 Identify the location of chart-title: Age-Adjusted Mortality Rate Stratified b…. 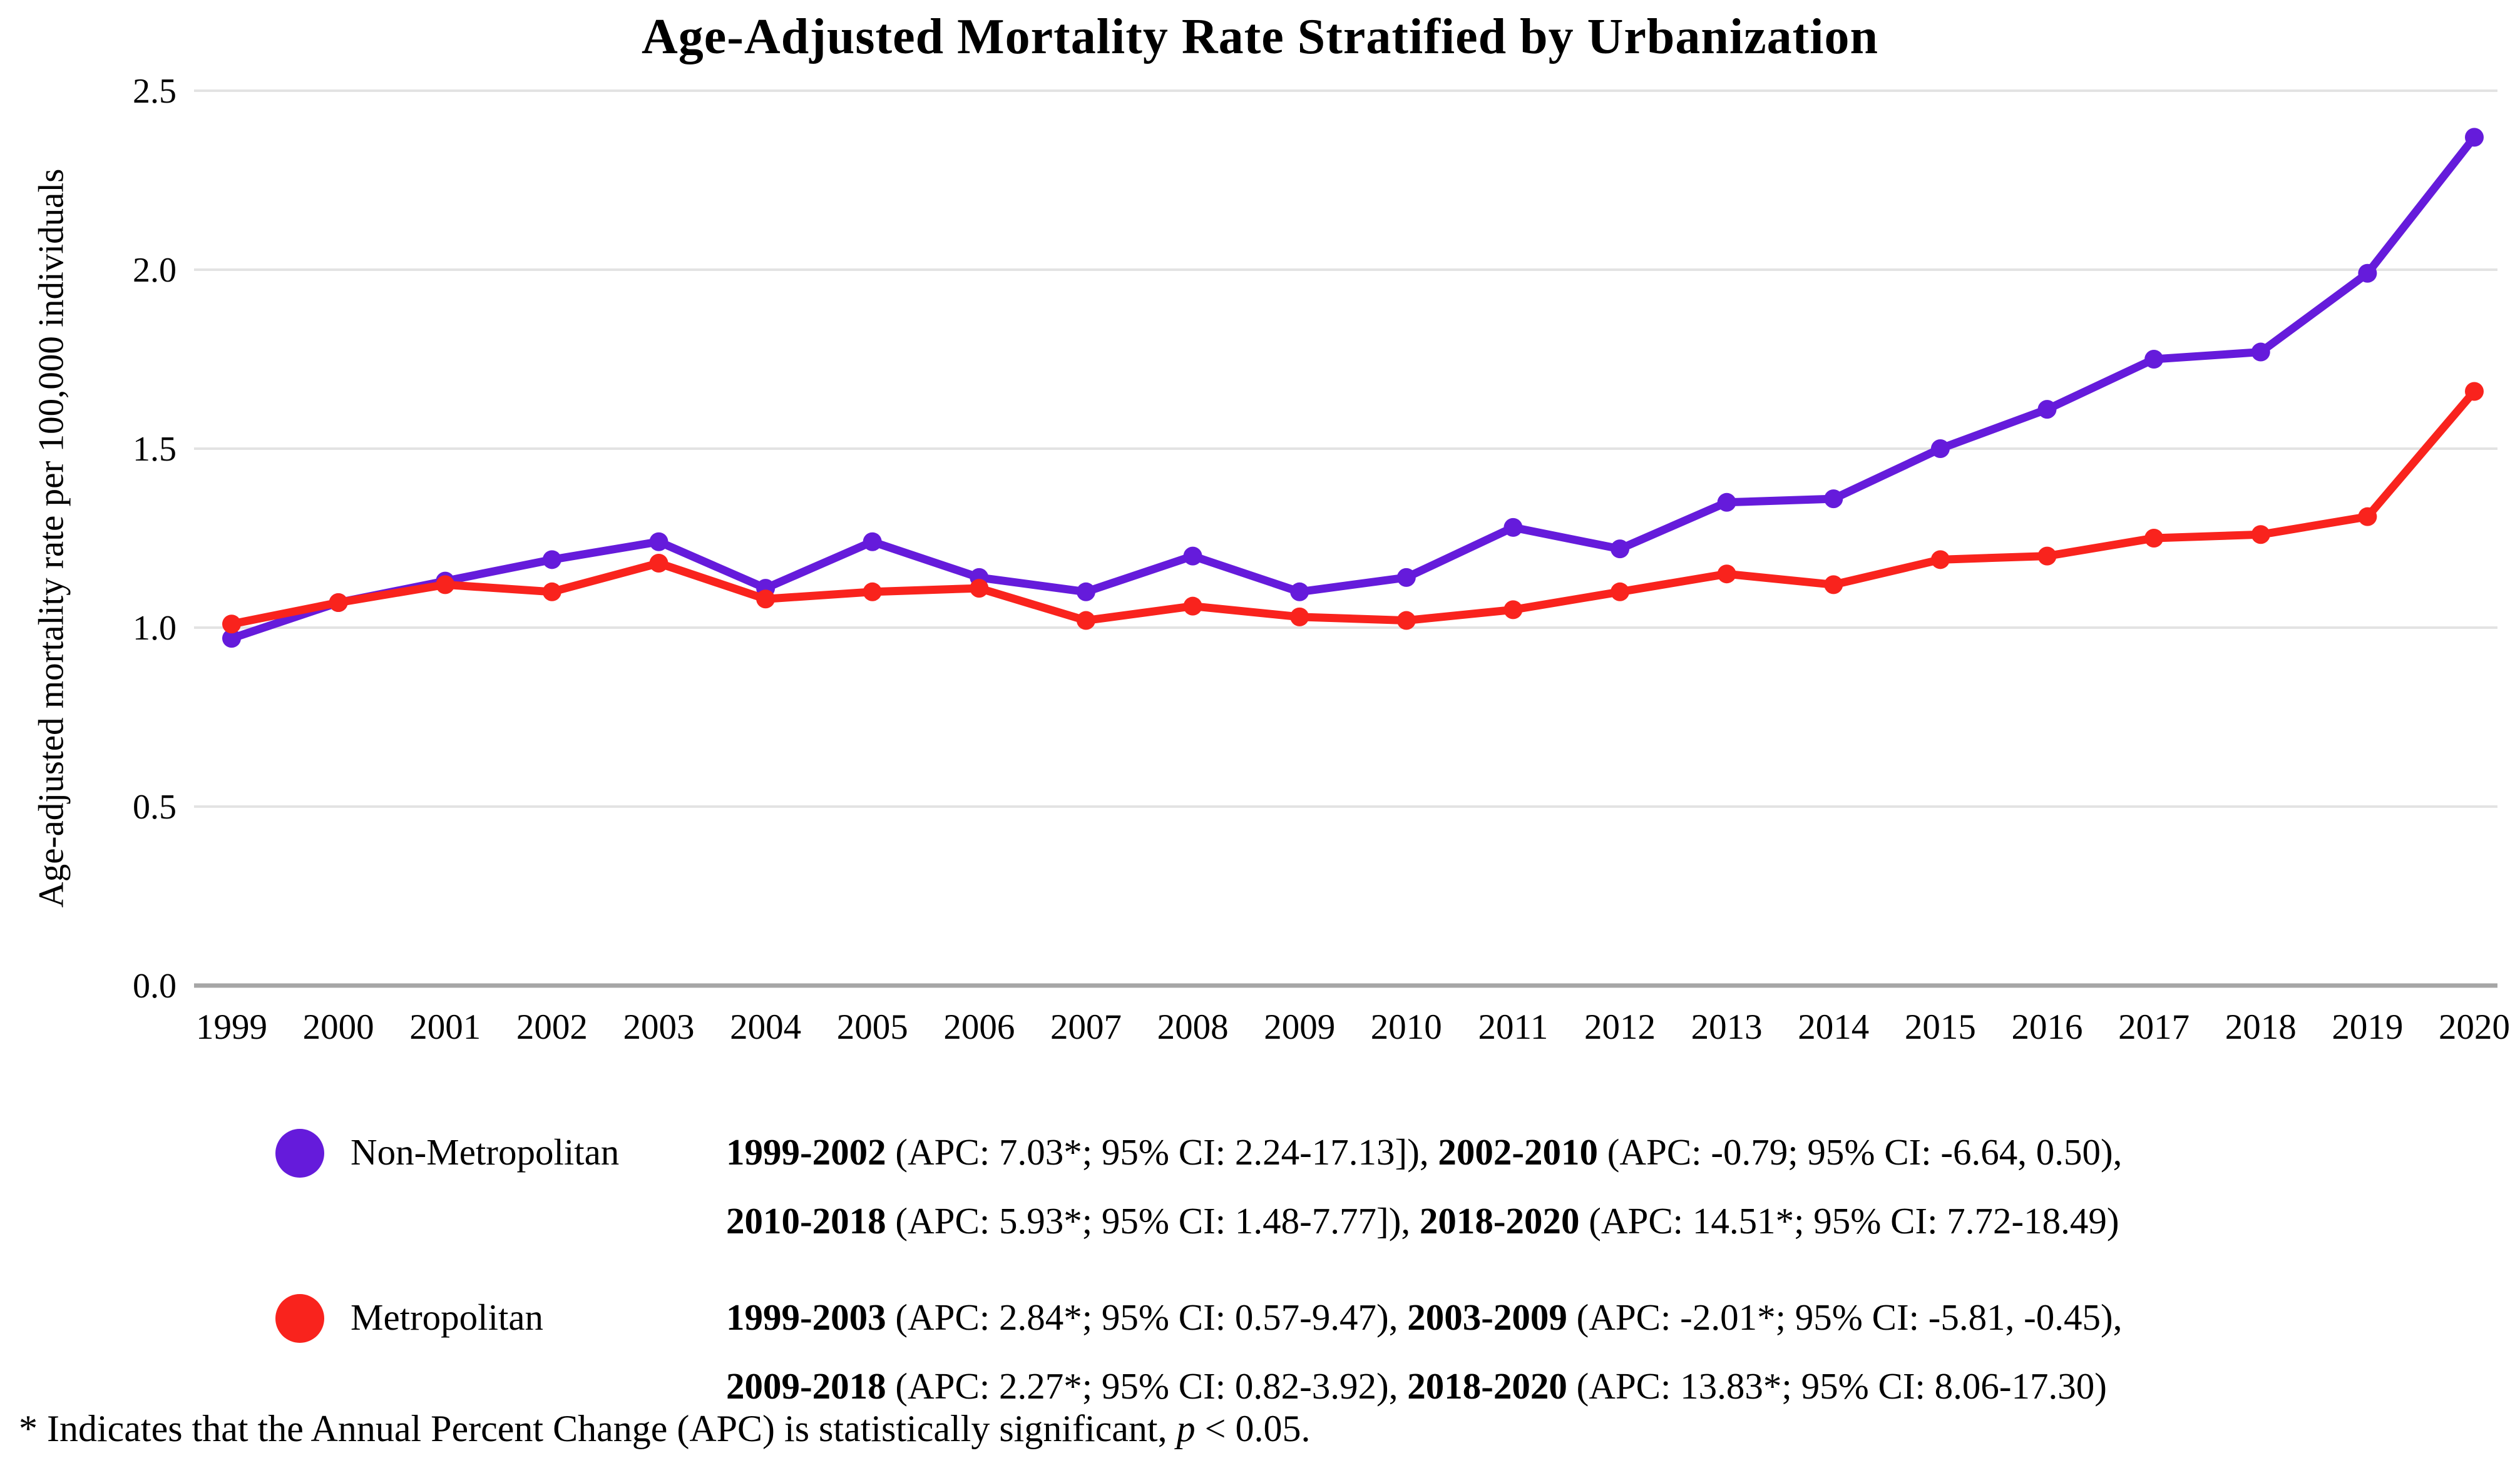
(1260, 36).